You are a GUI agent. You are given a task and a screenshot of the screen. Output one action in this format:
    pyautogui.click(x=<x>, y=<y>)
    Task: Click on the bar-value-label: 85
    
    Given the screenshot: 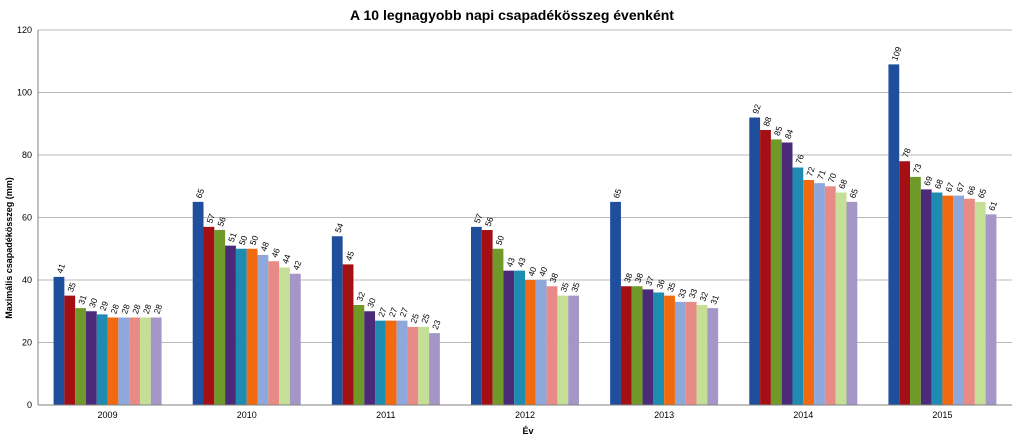 What is the action you would take?
    pyautogui.click(x=778, y=131)
    